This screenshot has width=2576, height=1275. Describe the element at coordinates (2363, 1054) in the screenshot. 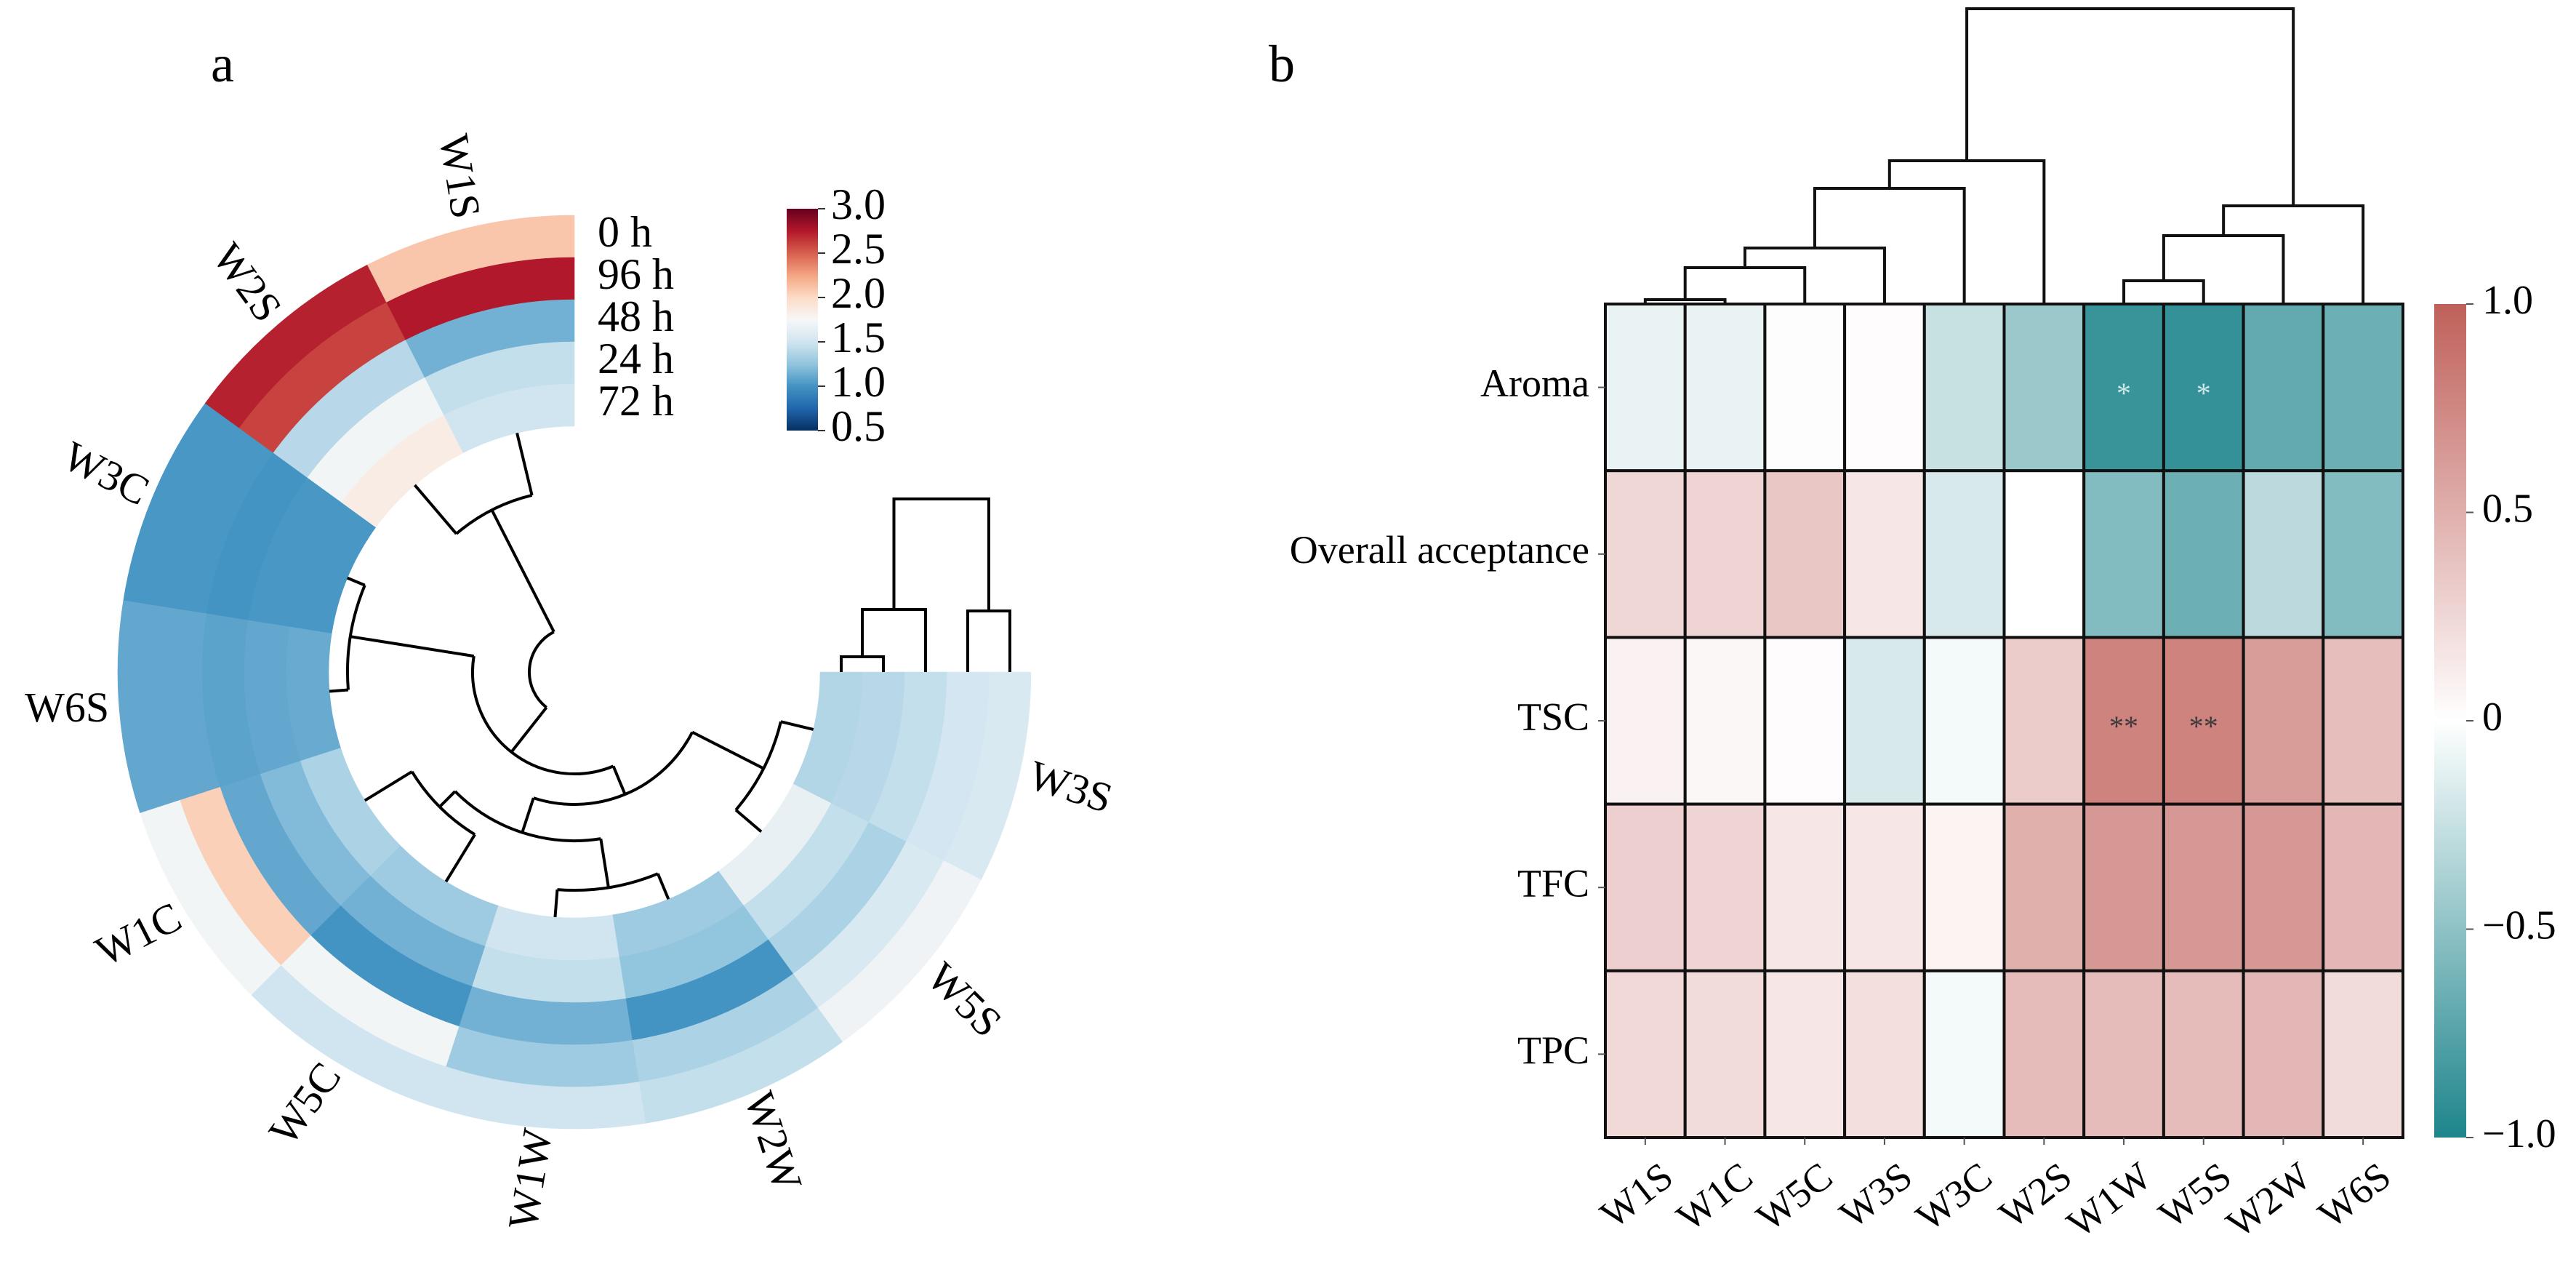

I see `heatmap-cell-tpc-W6S` at that location.